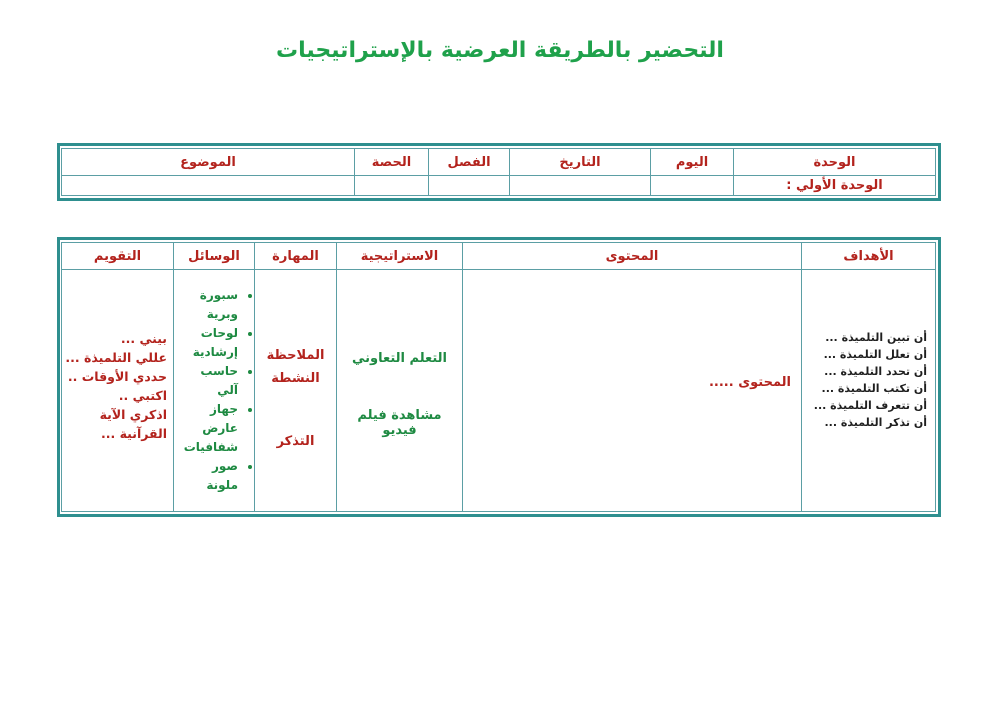  What do you see at coordinates (399, 422) in the screenshot?
I see `strategy-item: مشاهدة فيلم فيديو` at bounding box center [399, 422].